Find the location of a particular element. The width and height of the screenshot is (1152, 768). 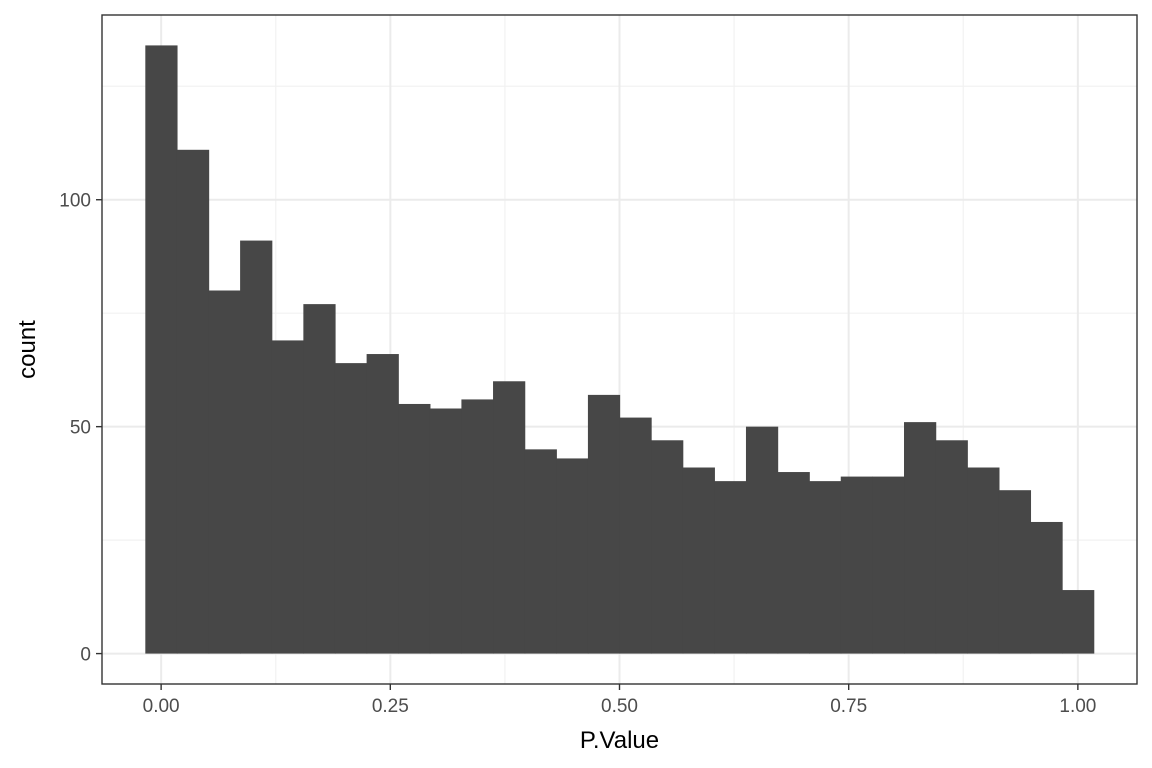

x-tick-label: 1.00 is located at coordinates (1077, 706).